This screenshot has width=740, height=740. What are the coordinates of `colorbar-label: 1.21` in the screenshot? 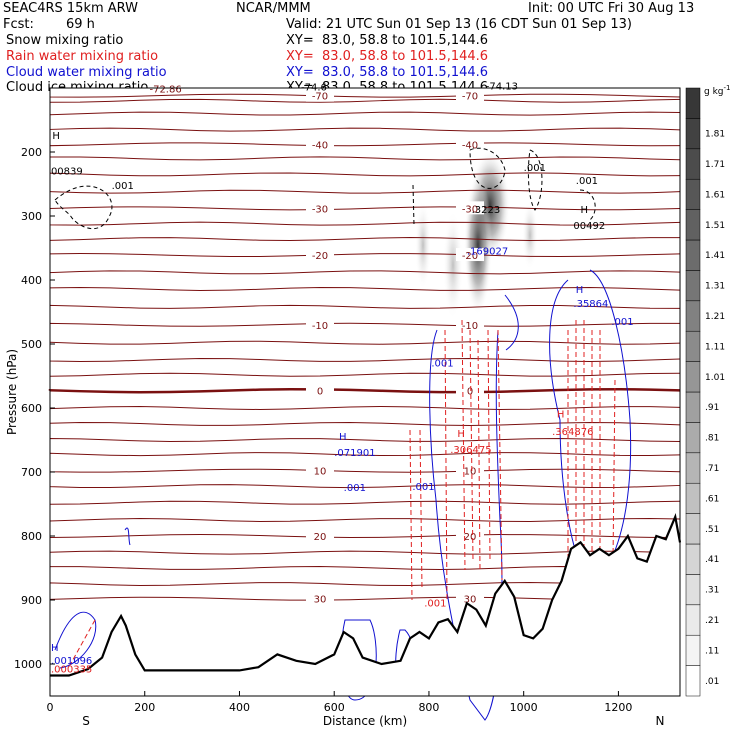 It's located at (715, 317).